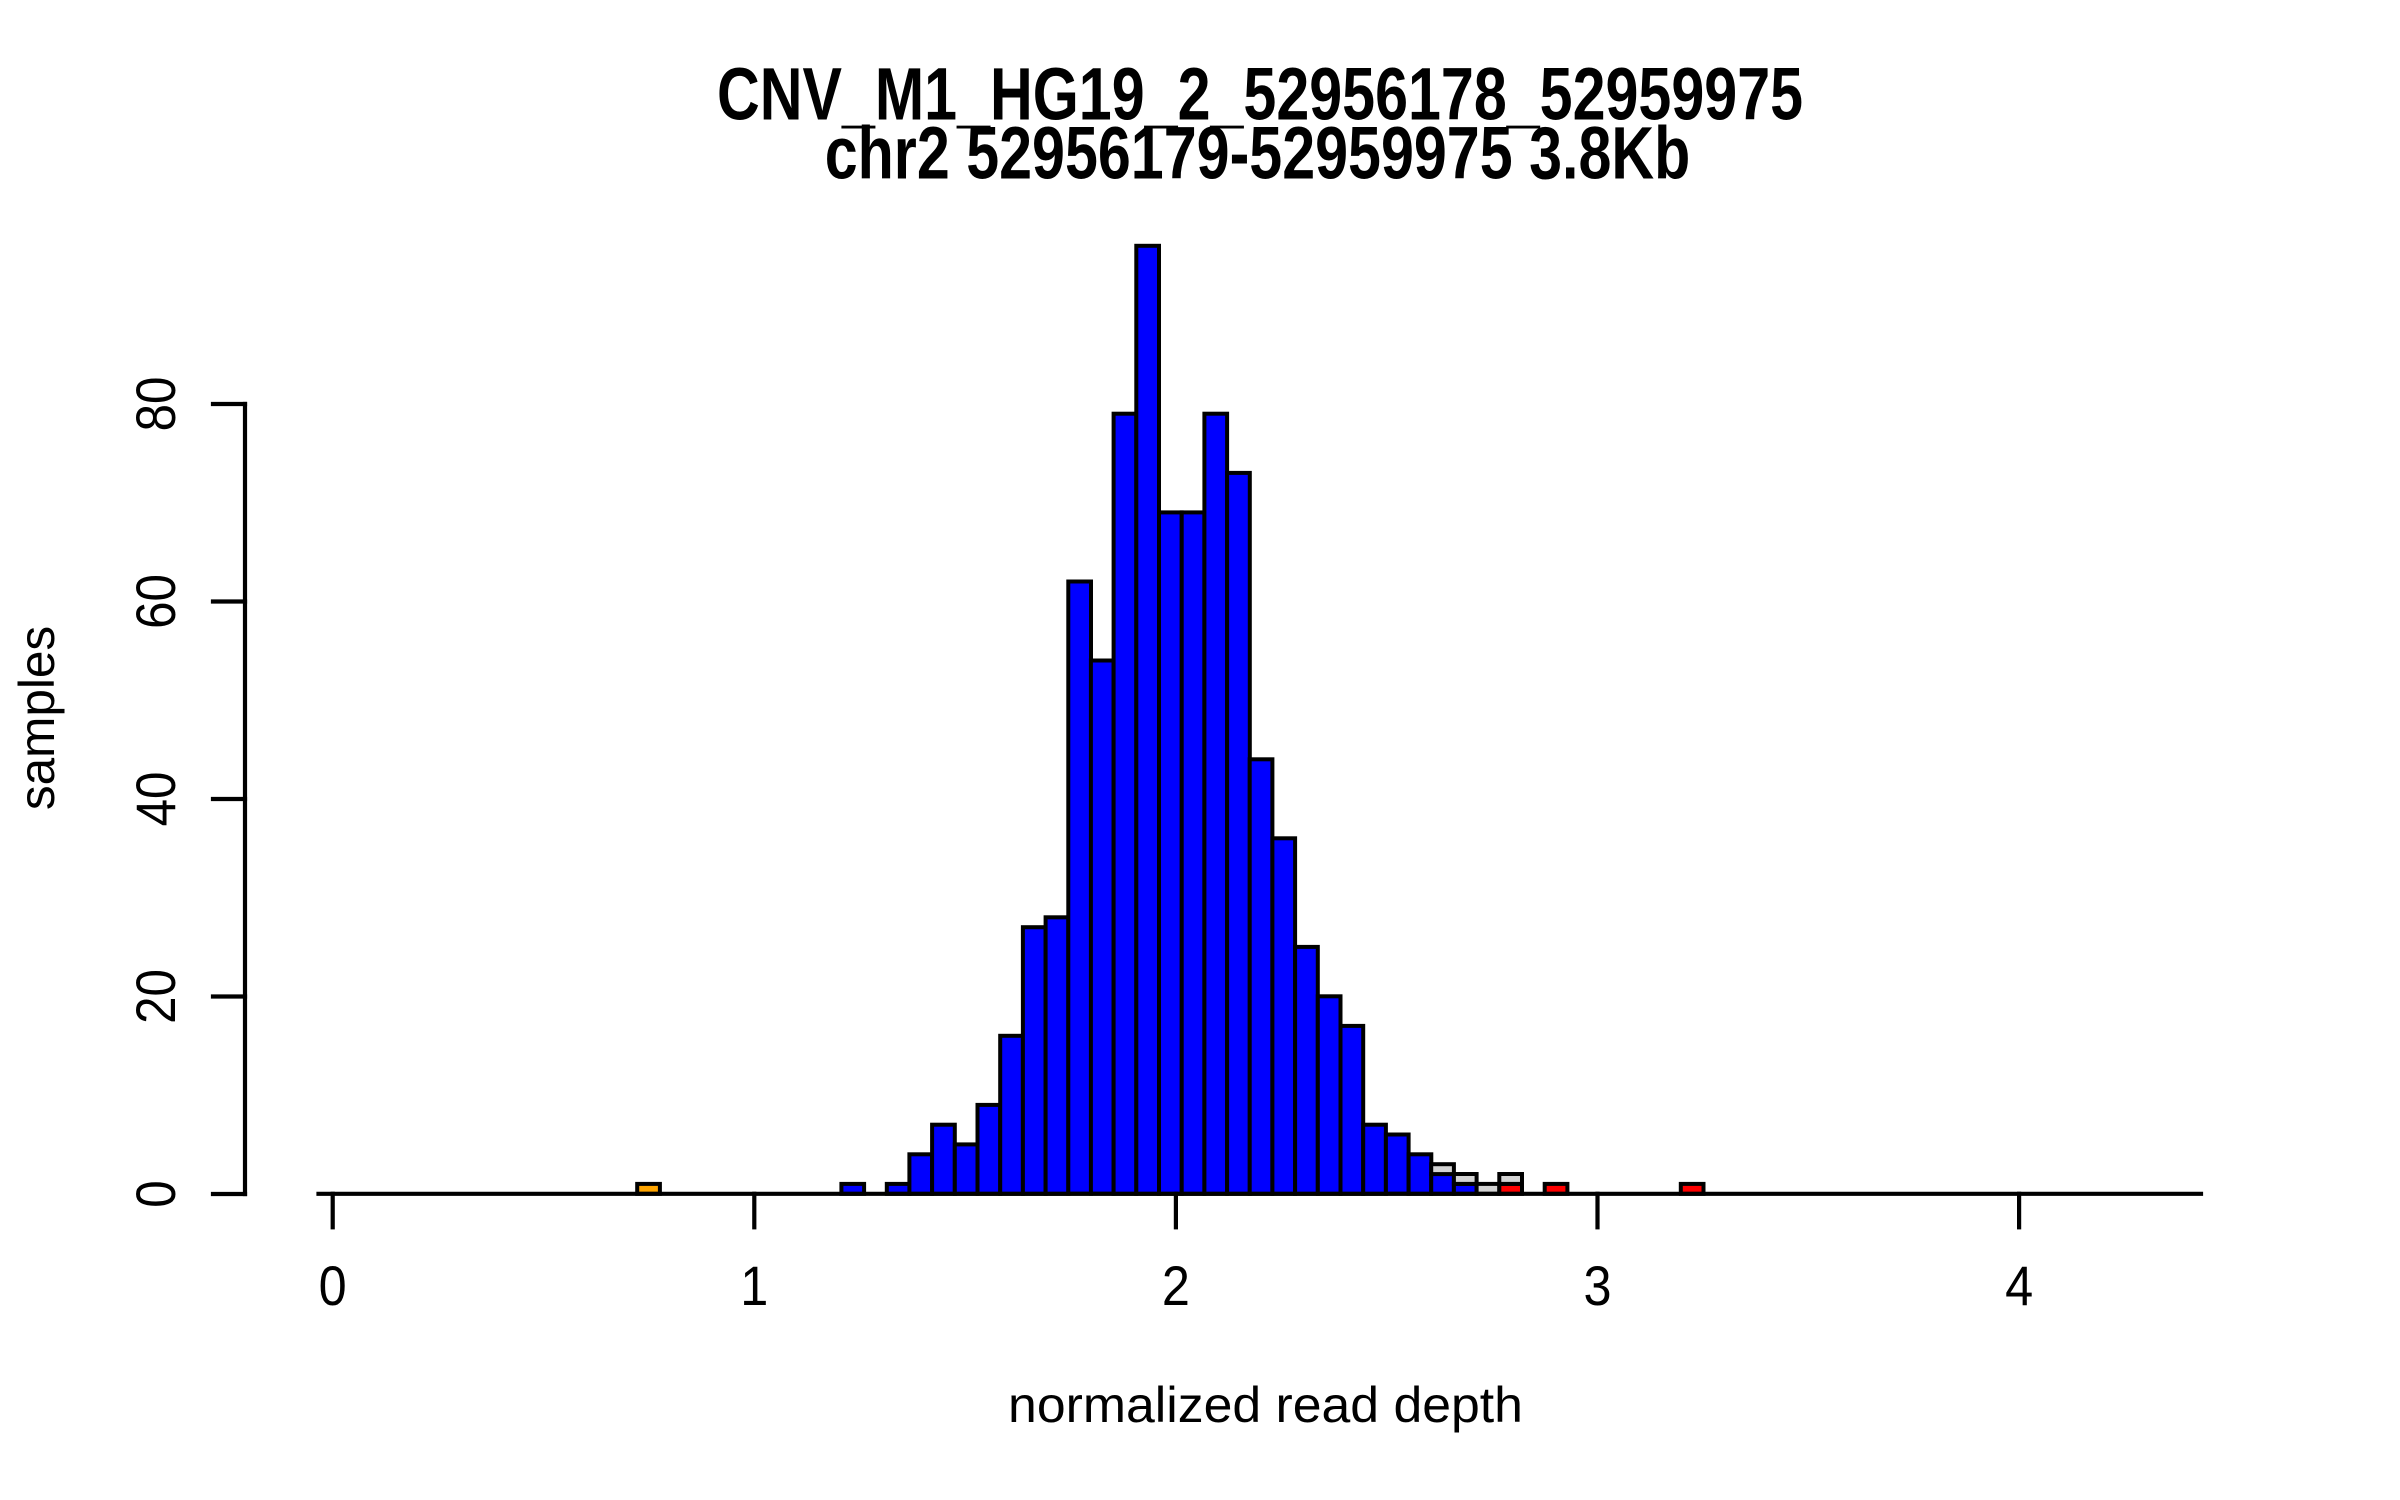 This screenshot has height=1500, width=2400. What do you see at coordinates (1176, 1287) in the screenshot?
I see `svg-text: 2` at bounding box center [1176, 1287].